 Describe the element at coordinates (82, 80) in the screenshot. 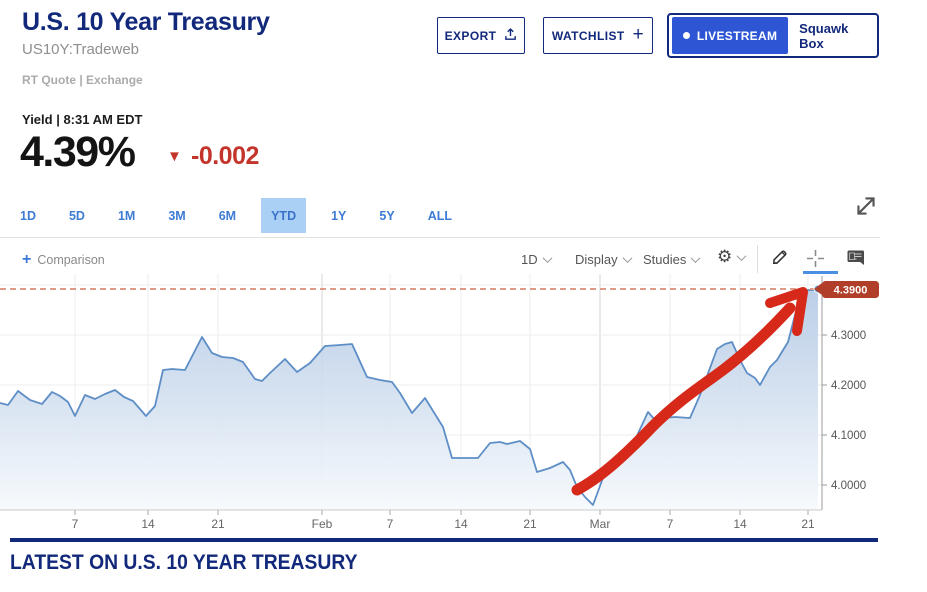

I see `quote-meta: RT Quote | Exchange` at that location.